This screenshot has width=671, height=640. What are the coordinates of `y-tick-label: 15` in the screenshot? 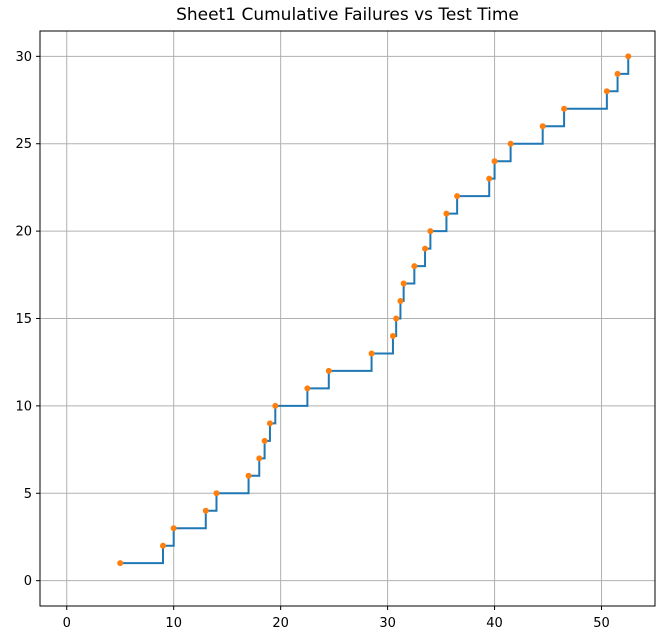 It's located at (23, 319).